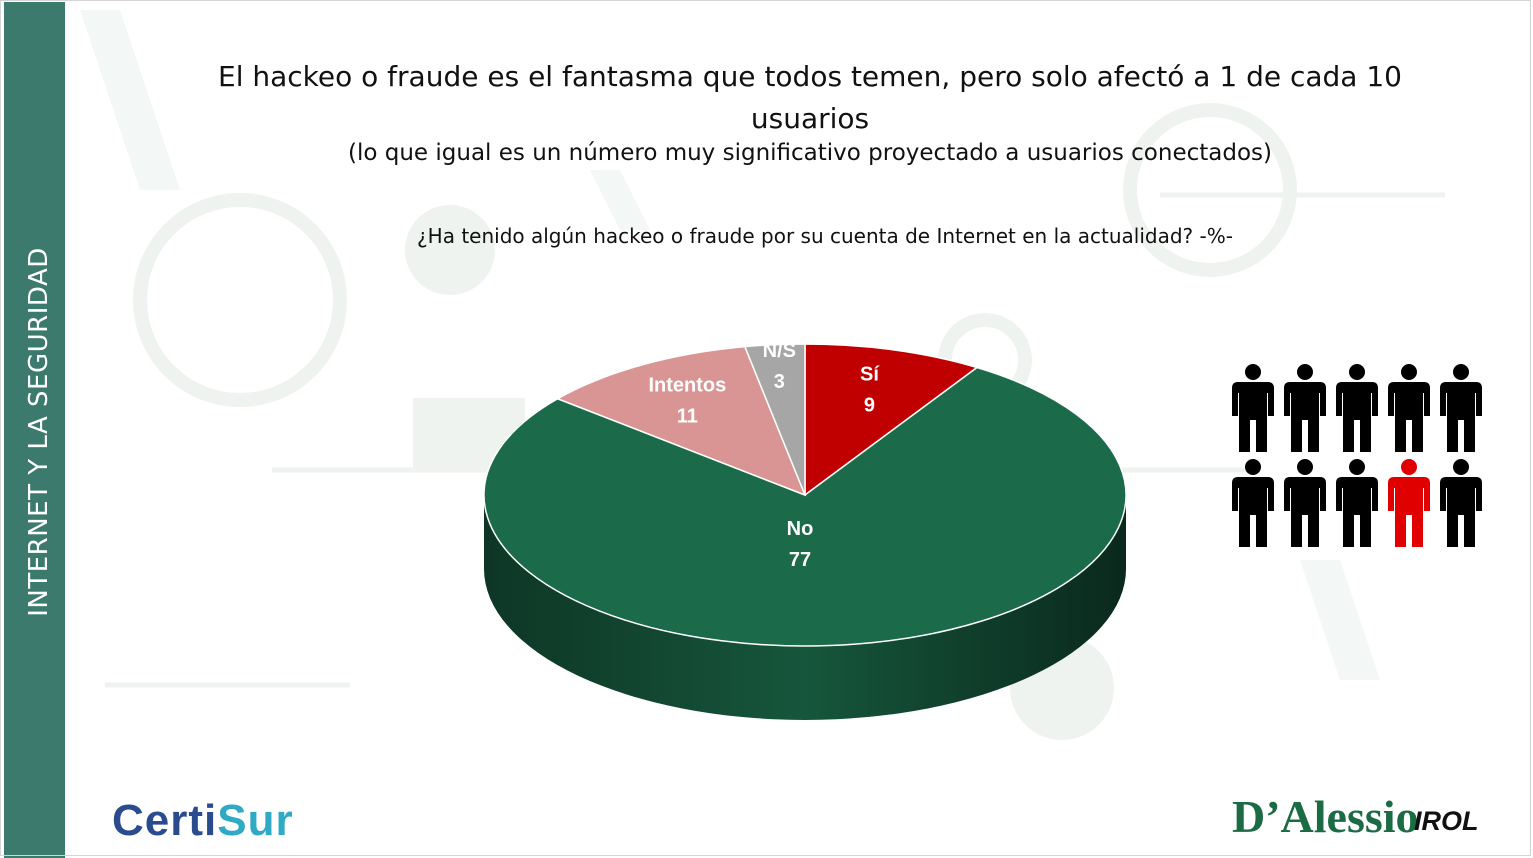  I want to click on certisur-logo: CertiSur, so click(203, 821).